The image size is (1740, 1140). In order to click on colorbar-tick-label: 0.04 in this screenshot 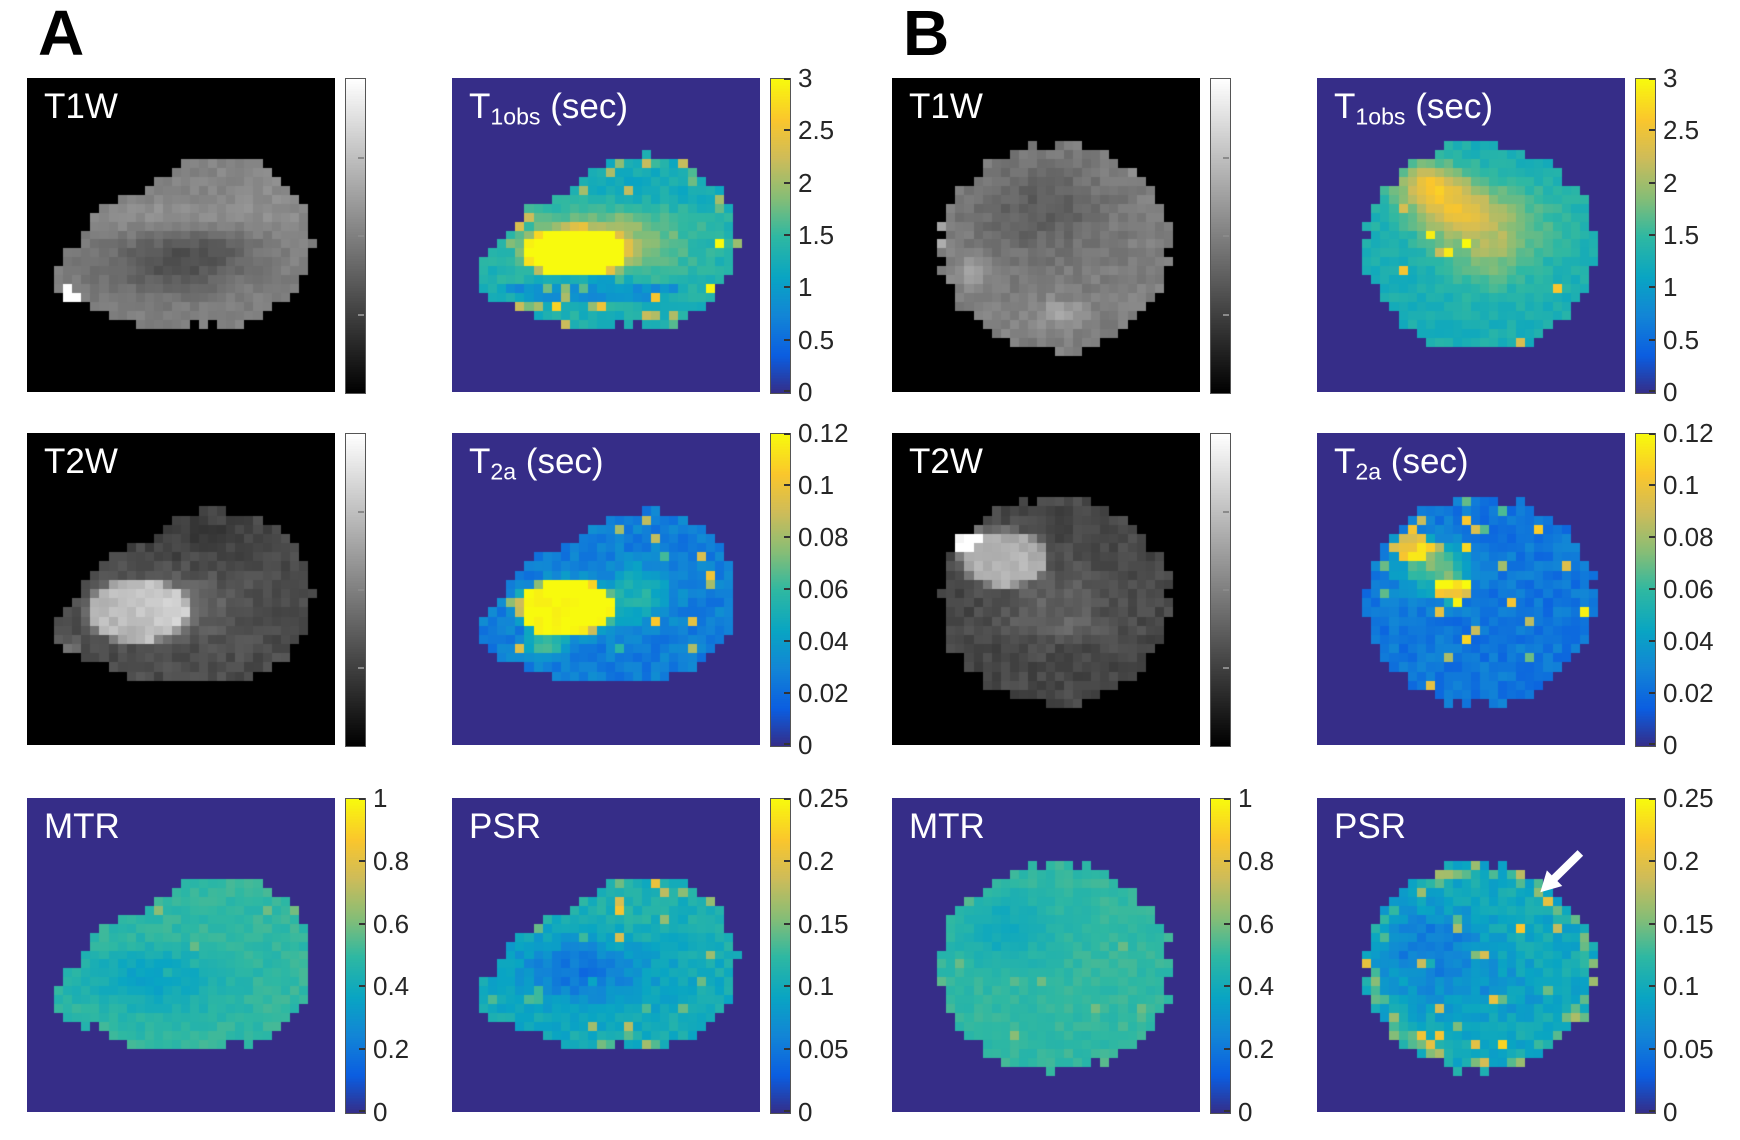, I will do `click(823, 641)`.